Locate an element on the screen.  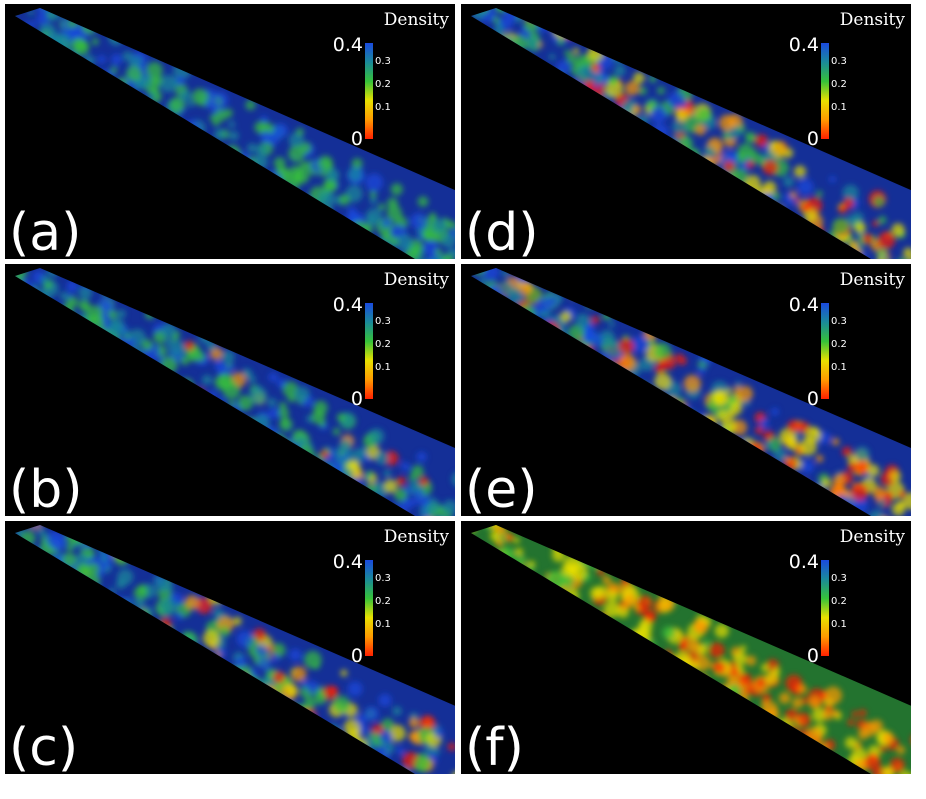
panel-label: (c) is located at coordinates (44, 746).